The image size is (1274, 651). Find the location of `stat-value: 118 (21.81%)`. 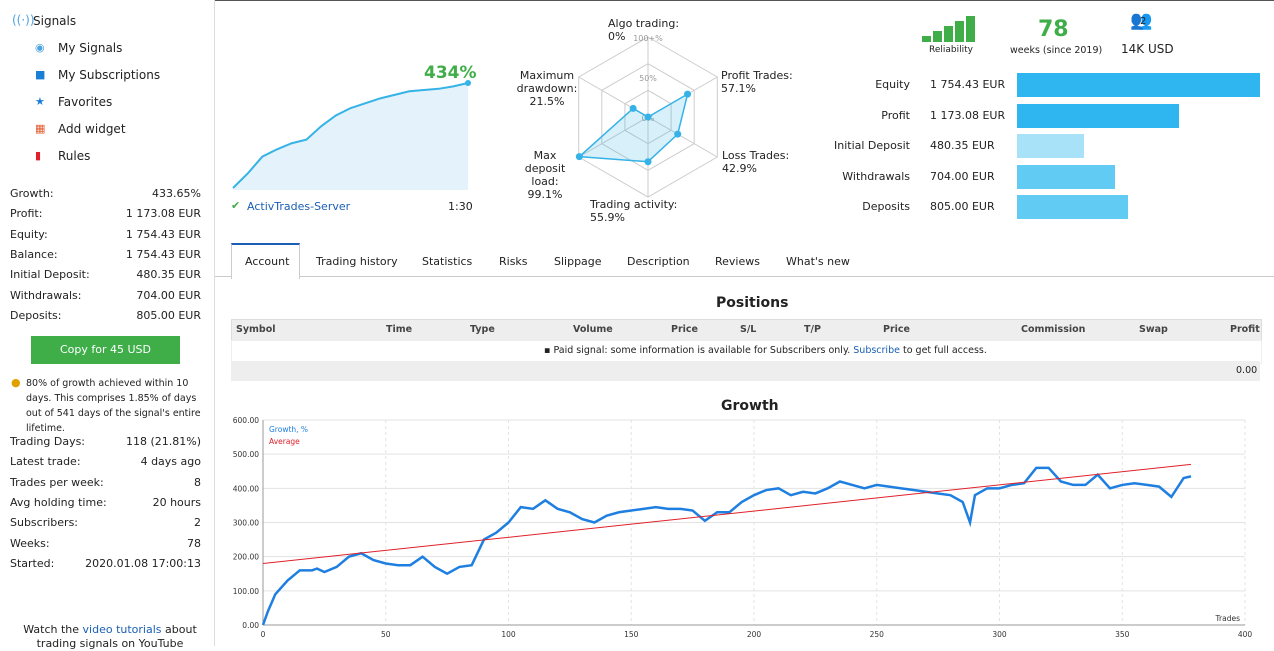

stat-value: 118 (21.81%) is located at coordinates (163, 441).